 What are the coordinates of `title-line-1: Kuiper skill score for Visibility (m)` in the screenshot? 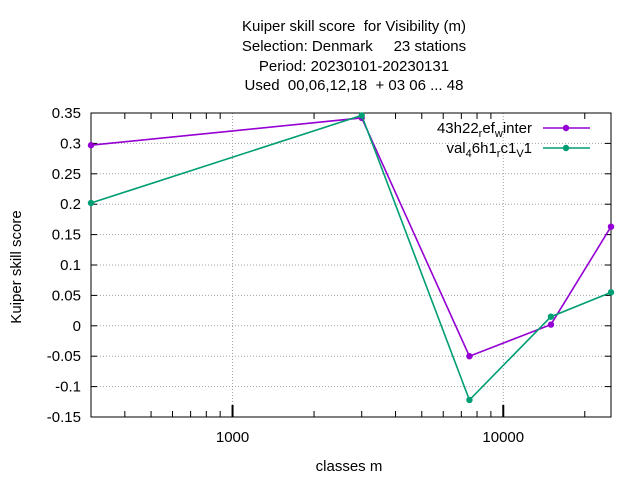 It's located at (354, 26).